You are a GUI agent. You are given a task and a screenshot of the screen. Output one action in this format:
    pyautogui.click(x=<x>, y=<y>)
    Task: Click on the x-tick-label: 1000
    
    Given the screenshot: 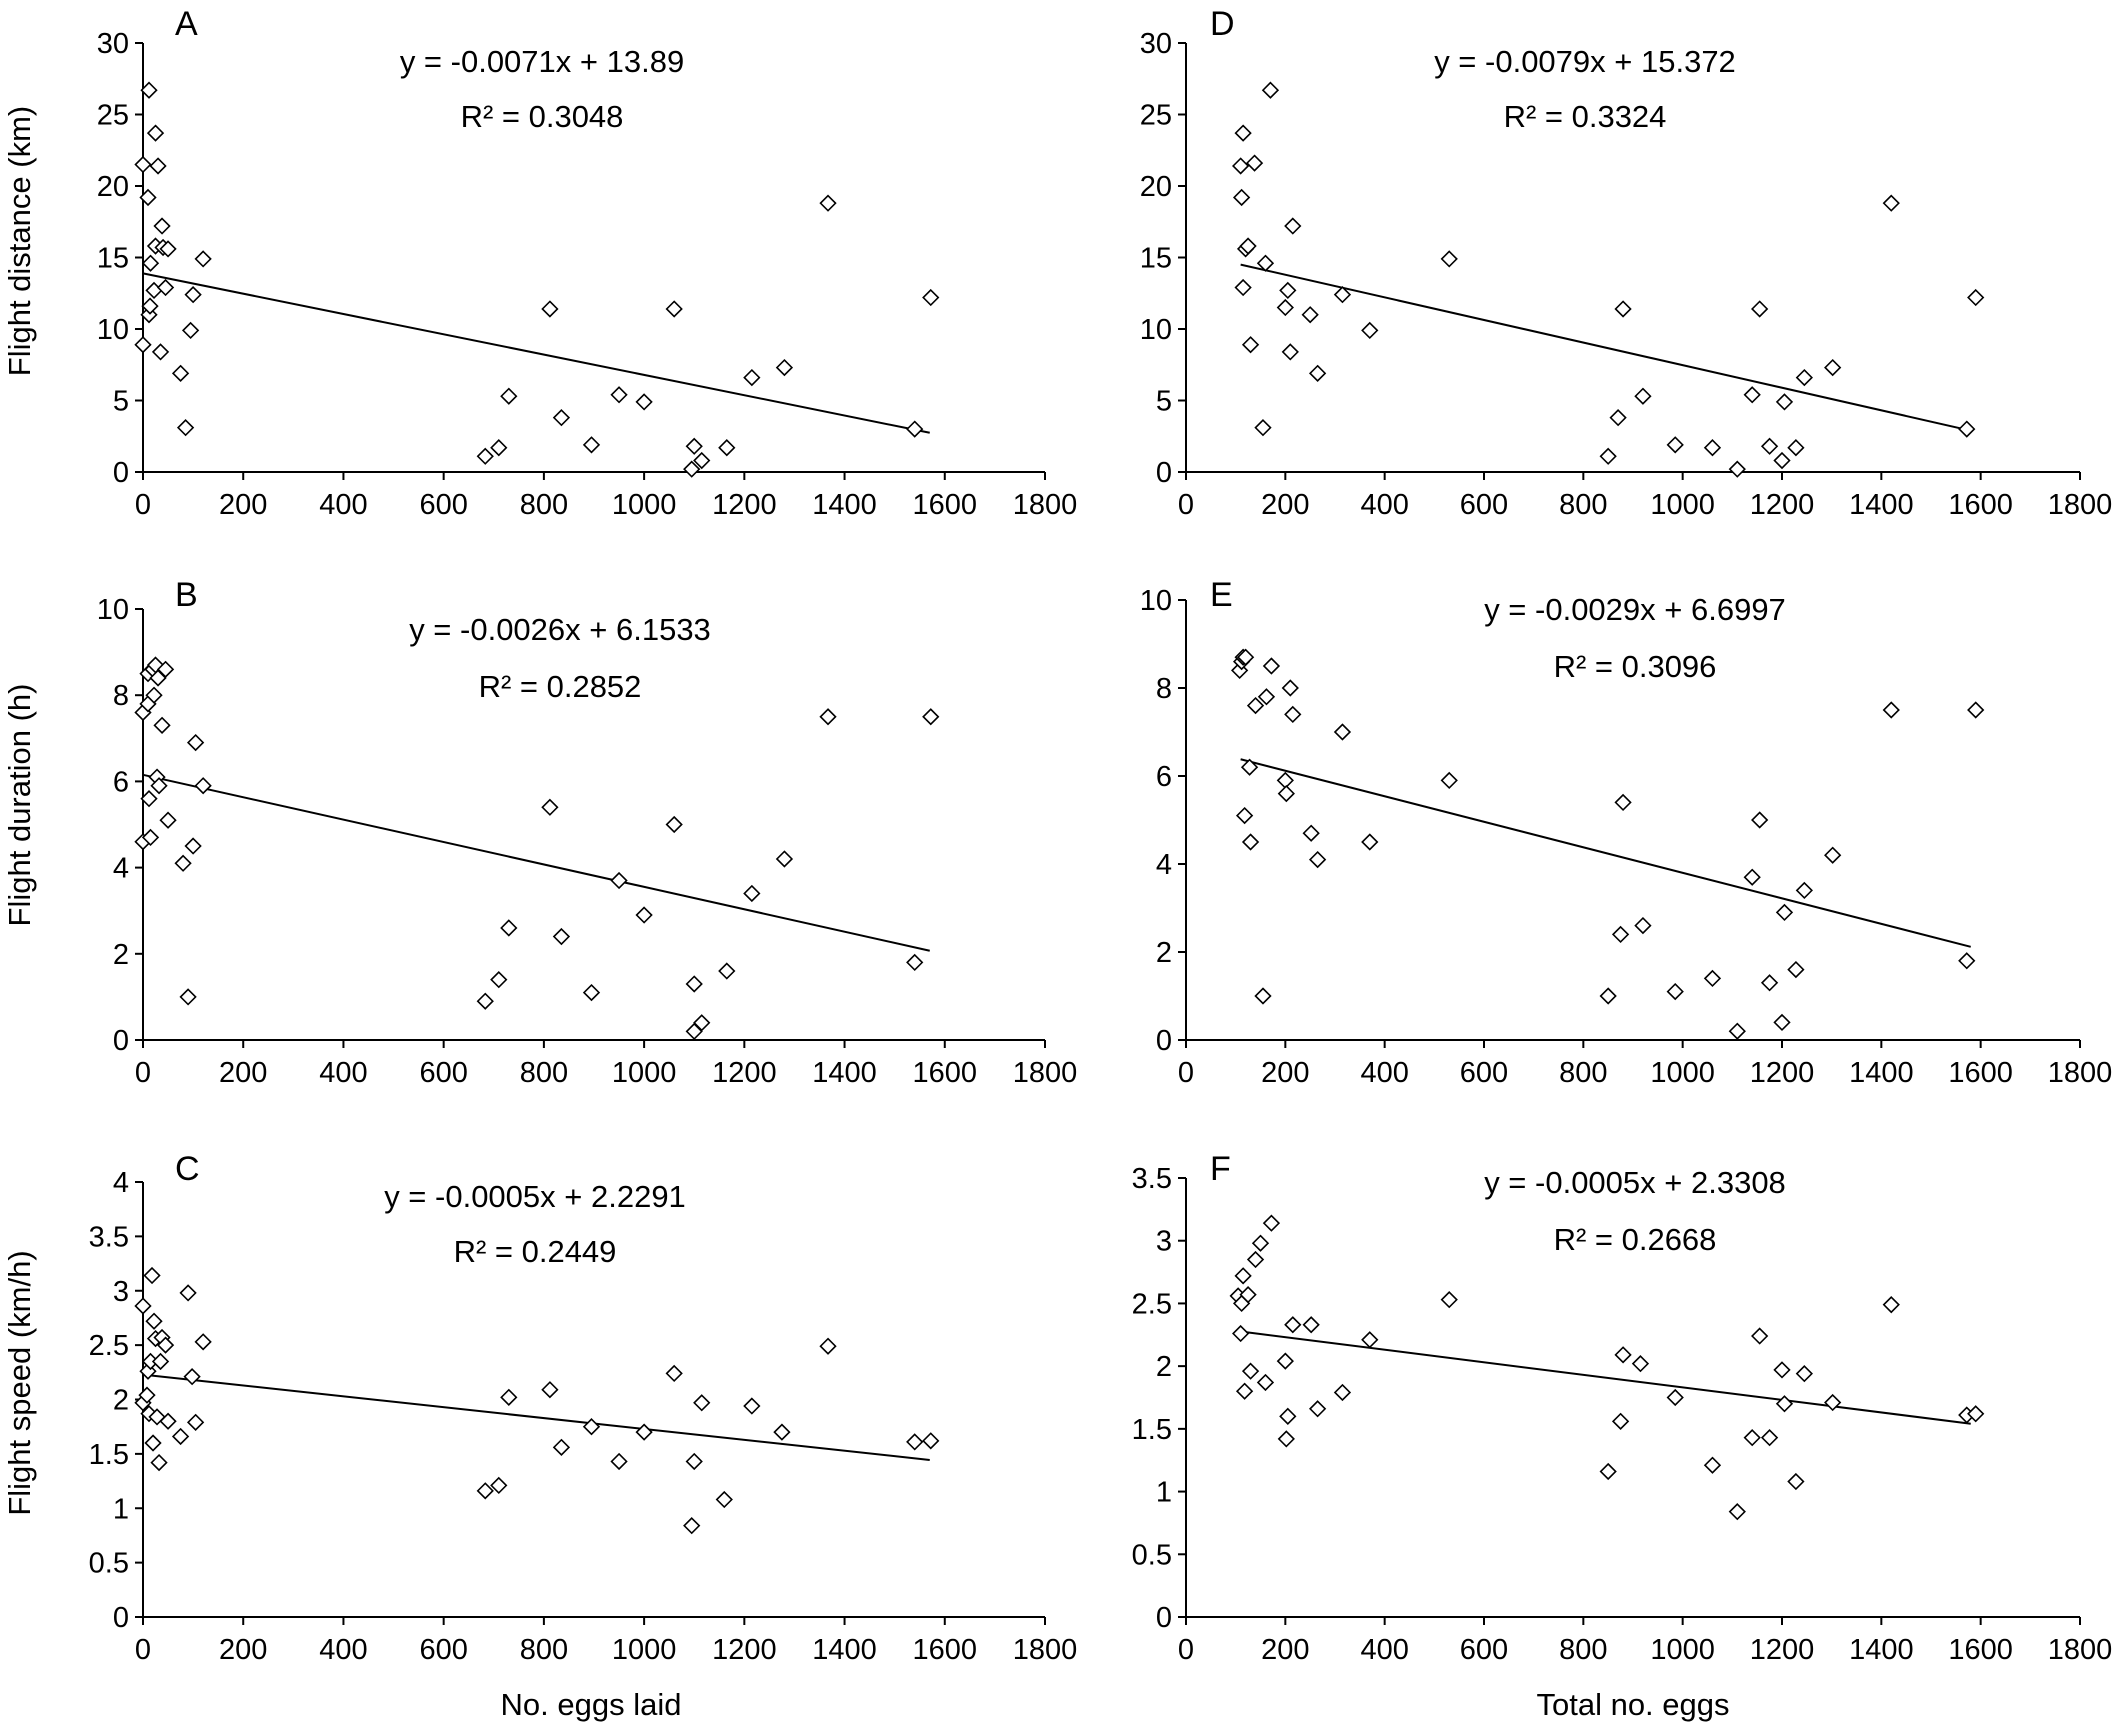 What is the action you would take?
    pyautogui.click(x=1682, y=1073)
    